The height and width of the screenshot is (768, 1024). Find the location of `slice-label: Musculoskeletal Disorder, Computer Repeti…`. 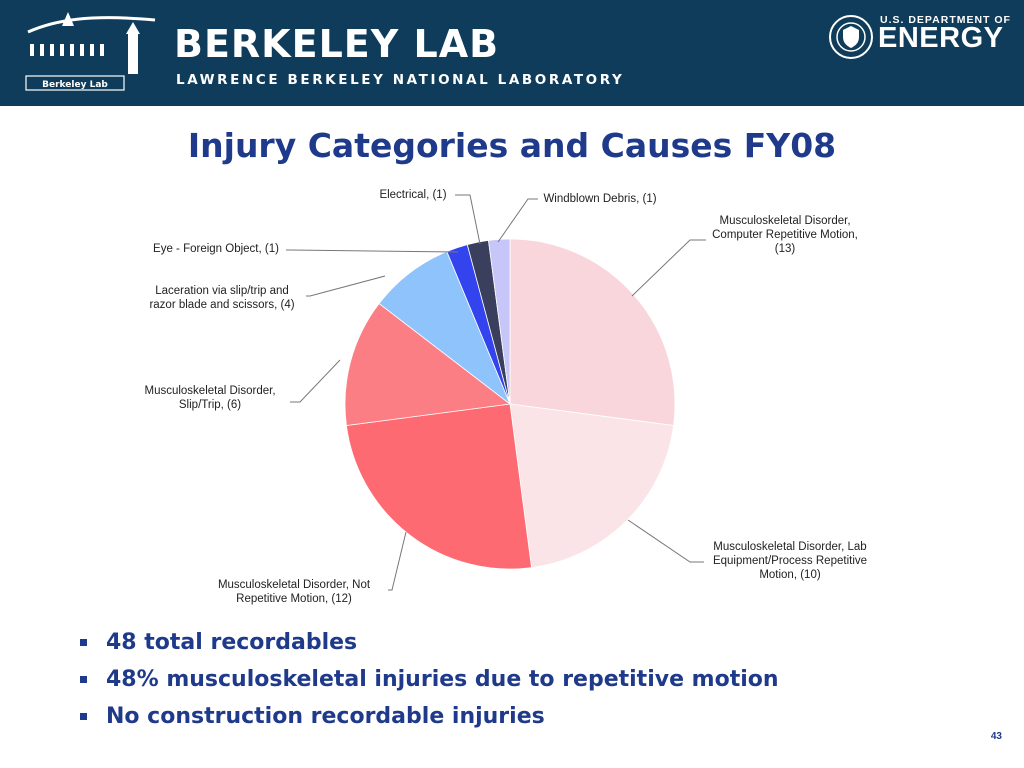

slice-label: Musculoskeletal Disorder, Computer Repeti… is located at coordinates (785, 235).